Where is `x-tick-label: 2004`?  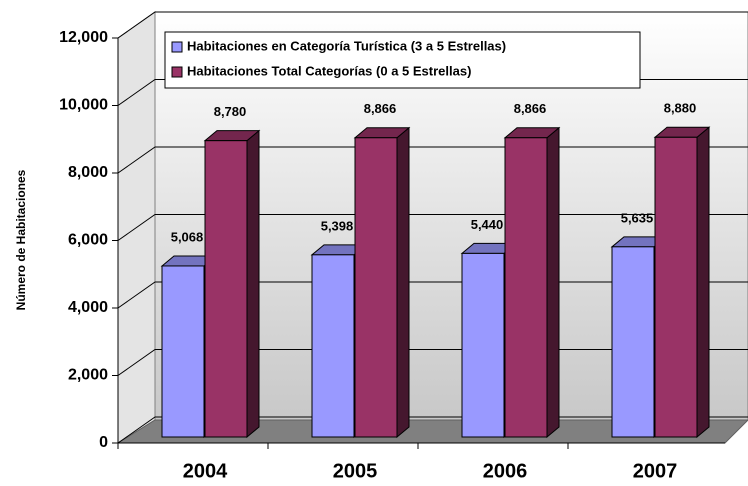
x-tick-label: 2004 is located at coordinates (205, 471).